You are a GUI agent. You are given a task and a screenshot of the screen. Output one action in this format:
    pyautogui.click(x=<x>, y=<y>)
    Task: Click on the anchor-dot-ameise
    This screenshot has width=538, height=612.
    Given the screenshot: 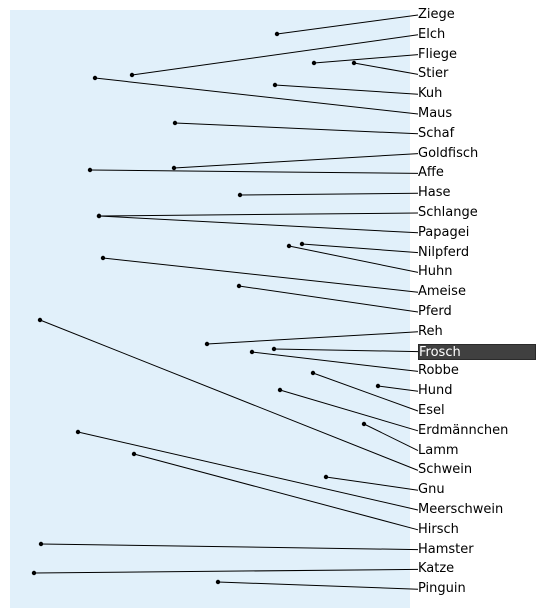 What is the action you would take?
    pyautogui.click(x=103, y=258)
    